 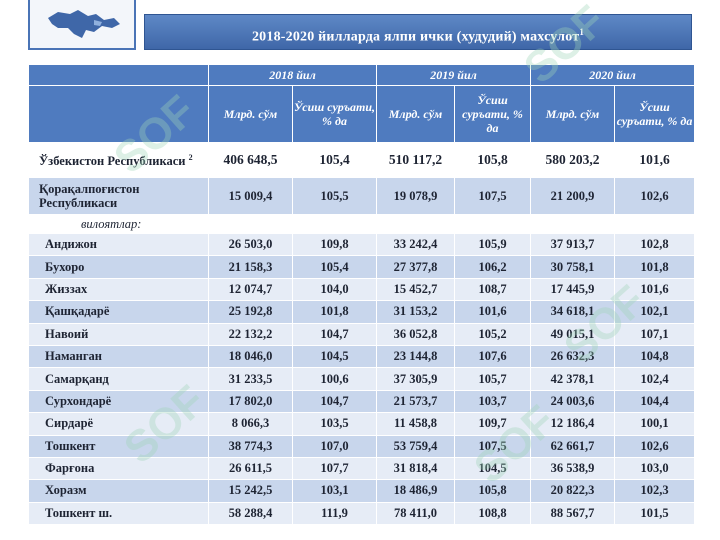 I want to click on cell: 101,5, so click(x=655, y=513).